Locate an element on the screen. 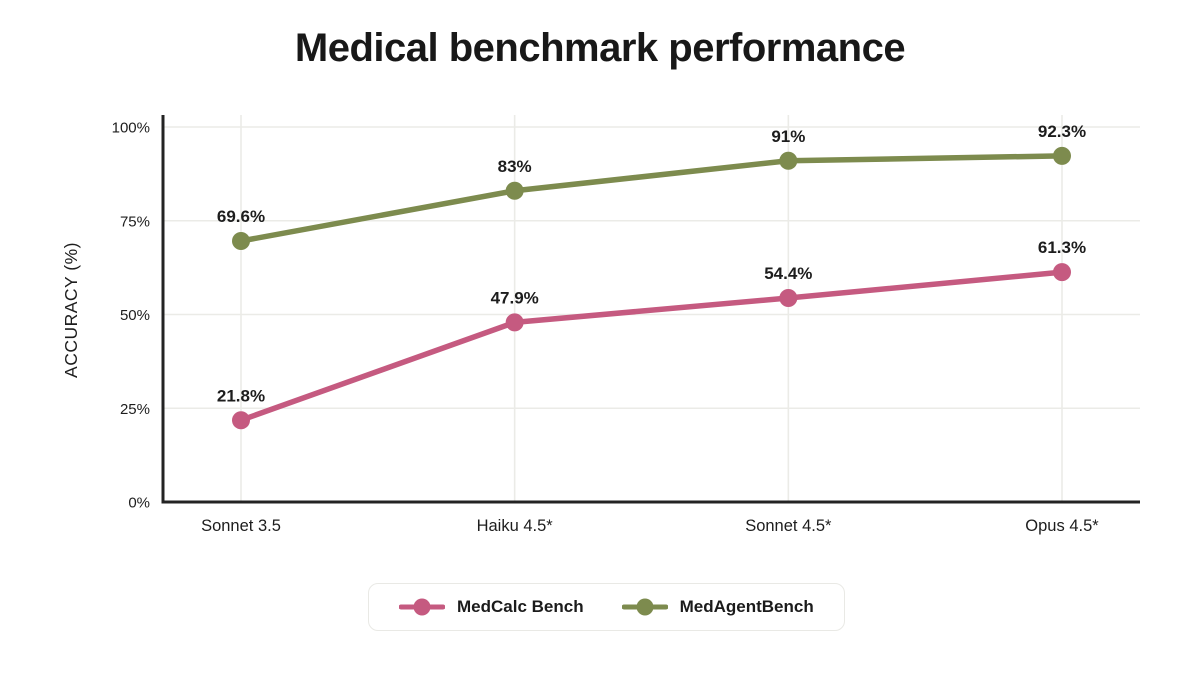  data-label-medcalc-bench: 47.9% is located at coordinates (515, 297).